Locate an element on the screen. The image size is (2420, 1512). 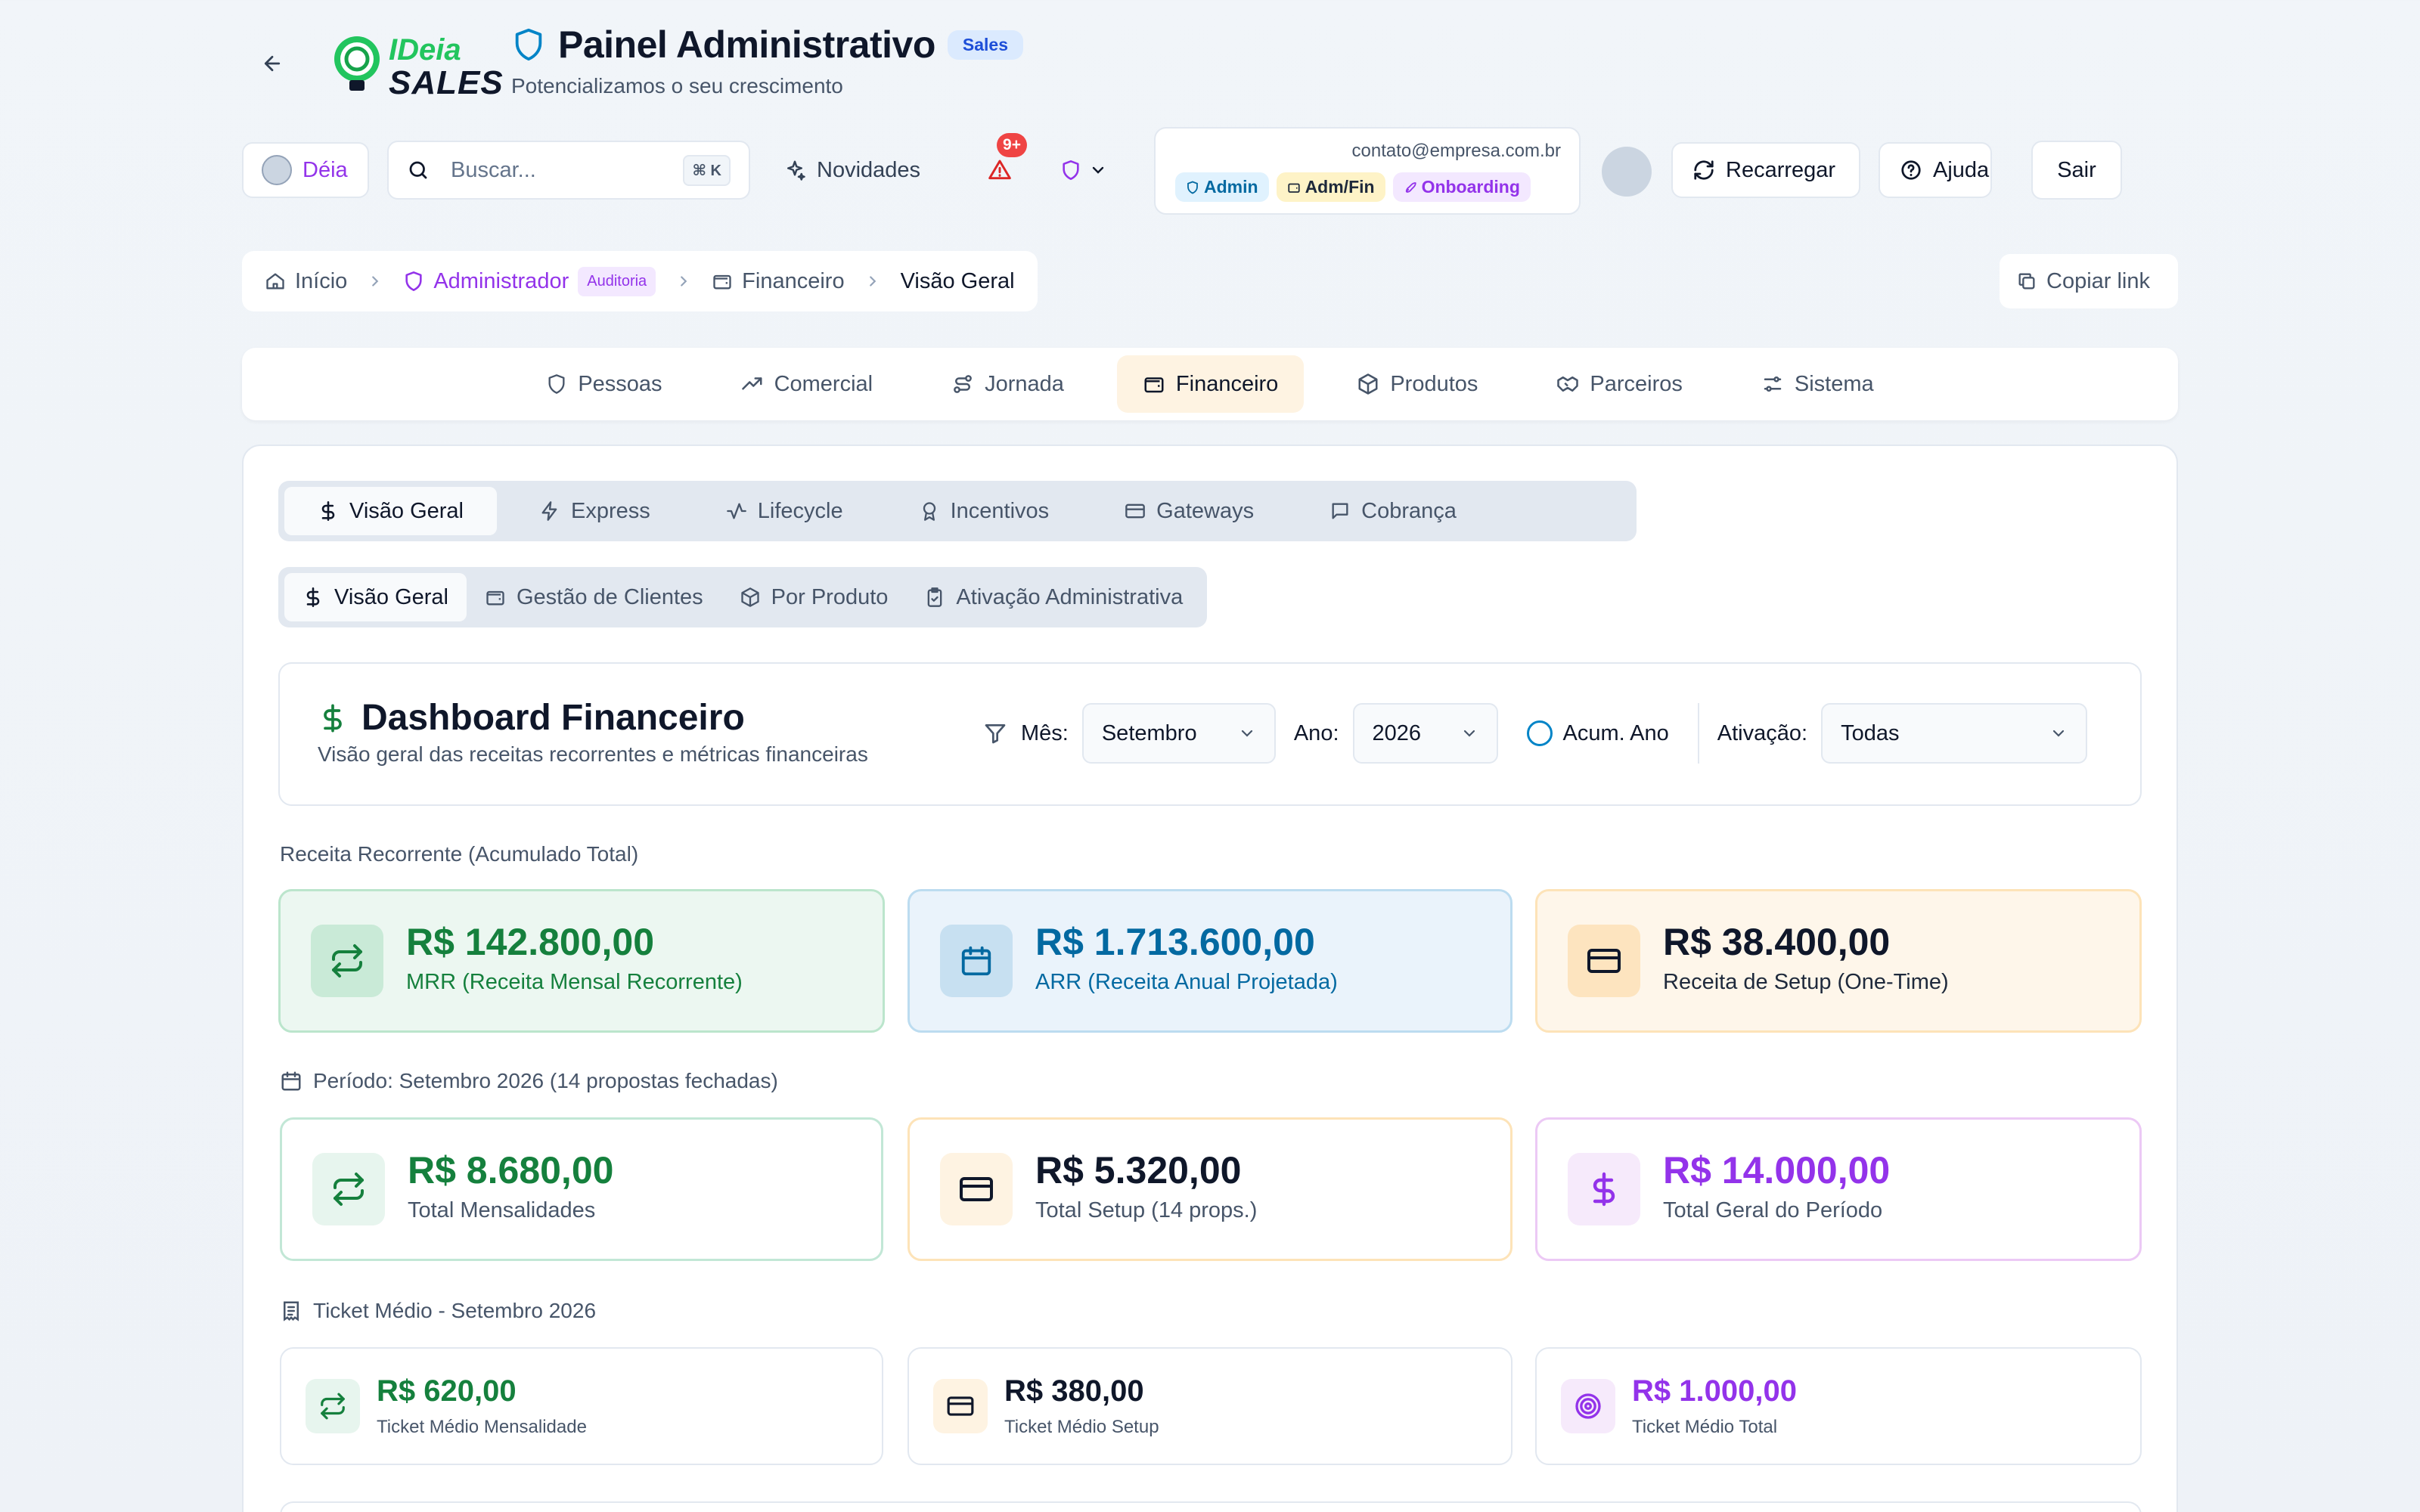
total-mensalidades-value: R$ 8.680,00 is located at coordinates (511, 1170).